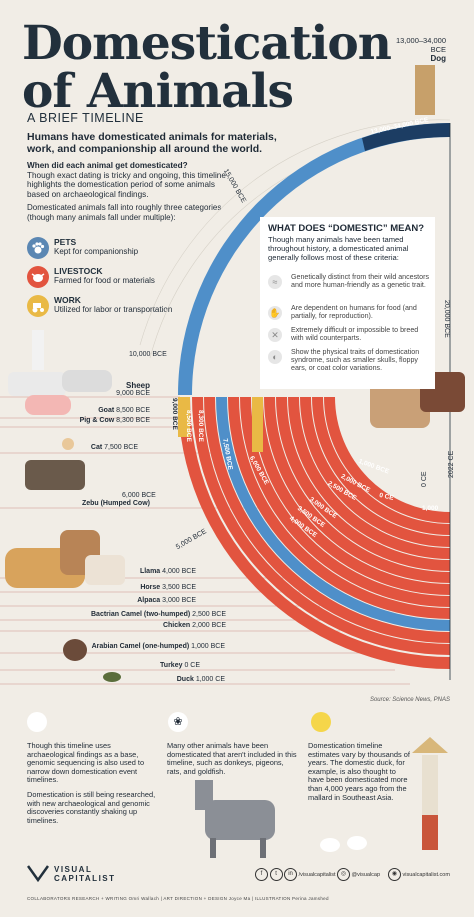 Image resolution: width=474 pixels, height=917 pixels. I want to click on tick-20000: 20,000 BCE, so click(446, 319).